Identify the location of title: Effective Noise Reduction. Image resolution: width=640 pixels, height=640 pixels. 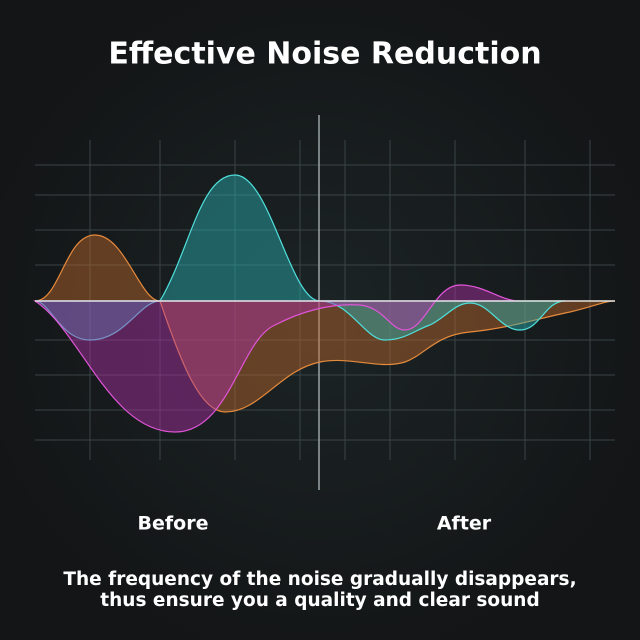
(324, 54).